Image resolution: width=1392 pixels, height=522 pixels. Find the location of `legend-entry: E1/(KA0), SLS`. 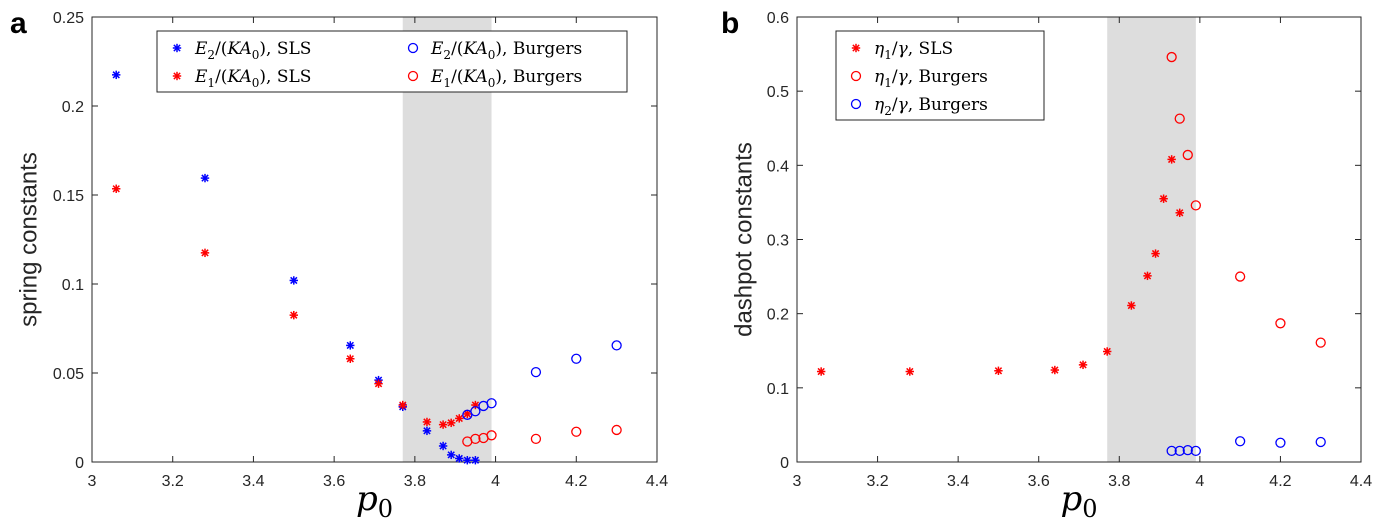

legend-entry: E1/(KA0), SLS is located at coordinates (252, 78).